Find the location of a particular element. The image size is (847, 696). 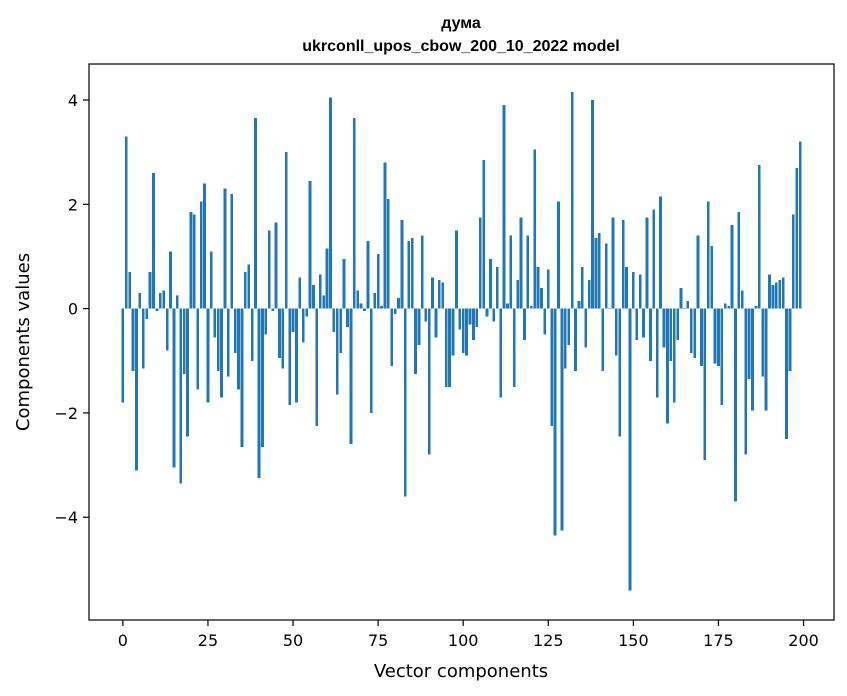

y-axis-ticks: −4 −2 0 2 4 is located at coordinates (71, 309).